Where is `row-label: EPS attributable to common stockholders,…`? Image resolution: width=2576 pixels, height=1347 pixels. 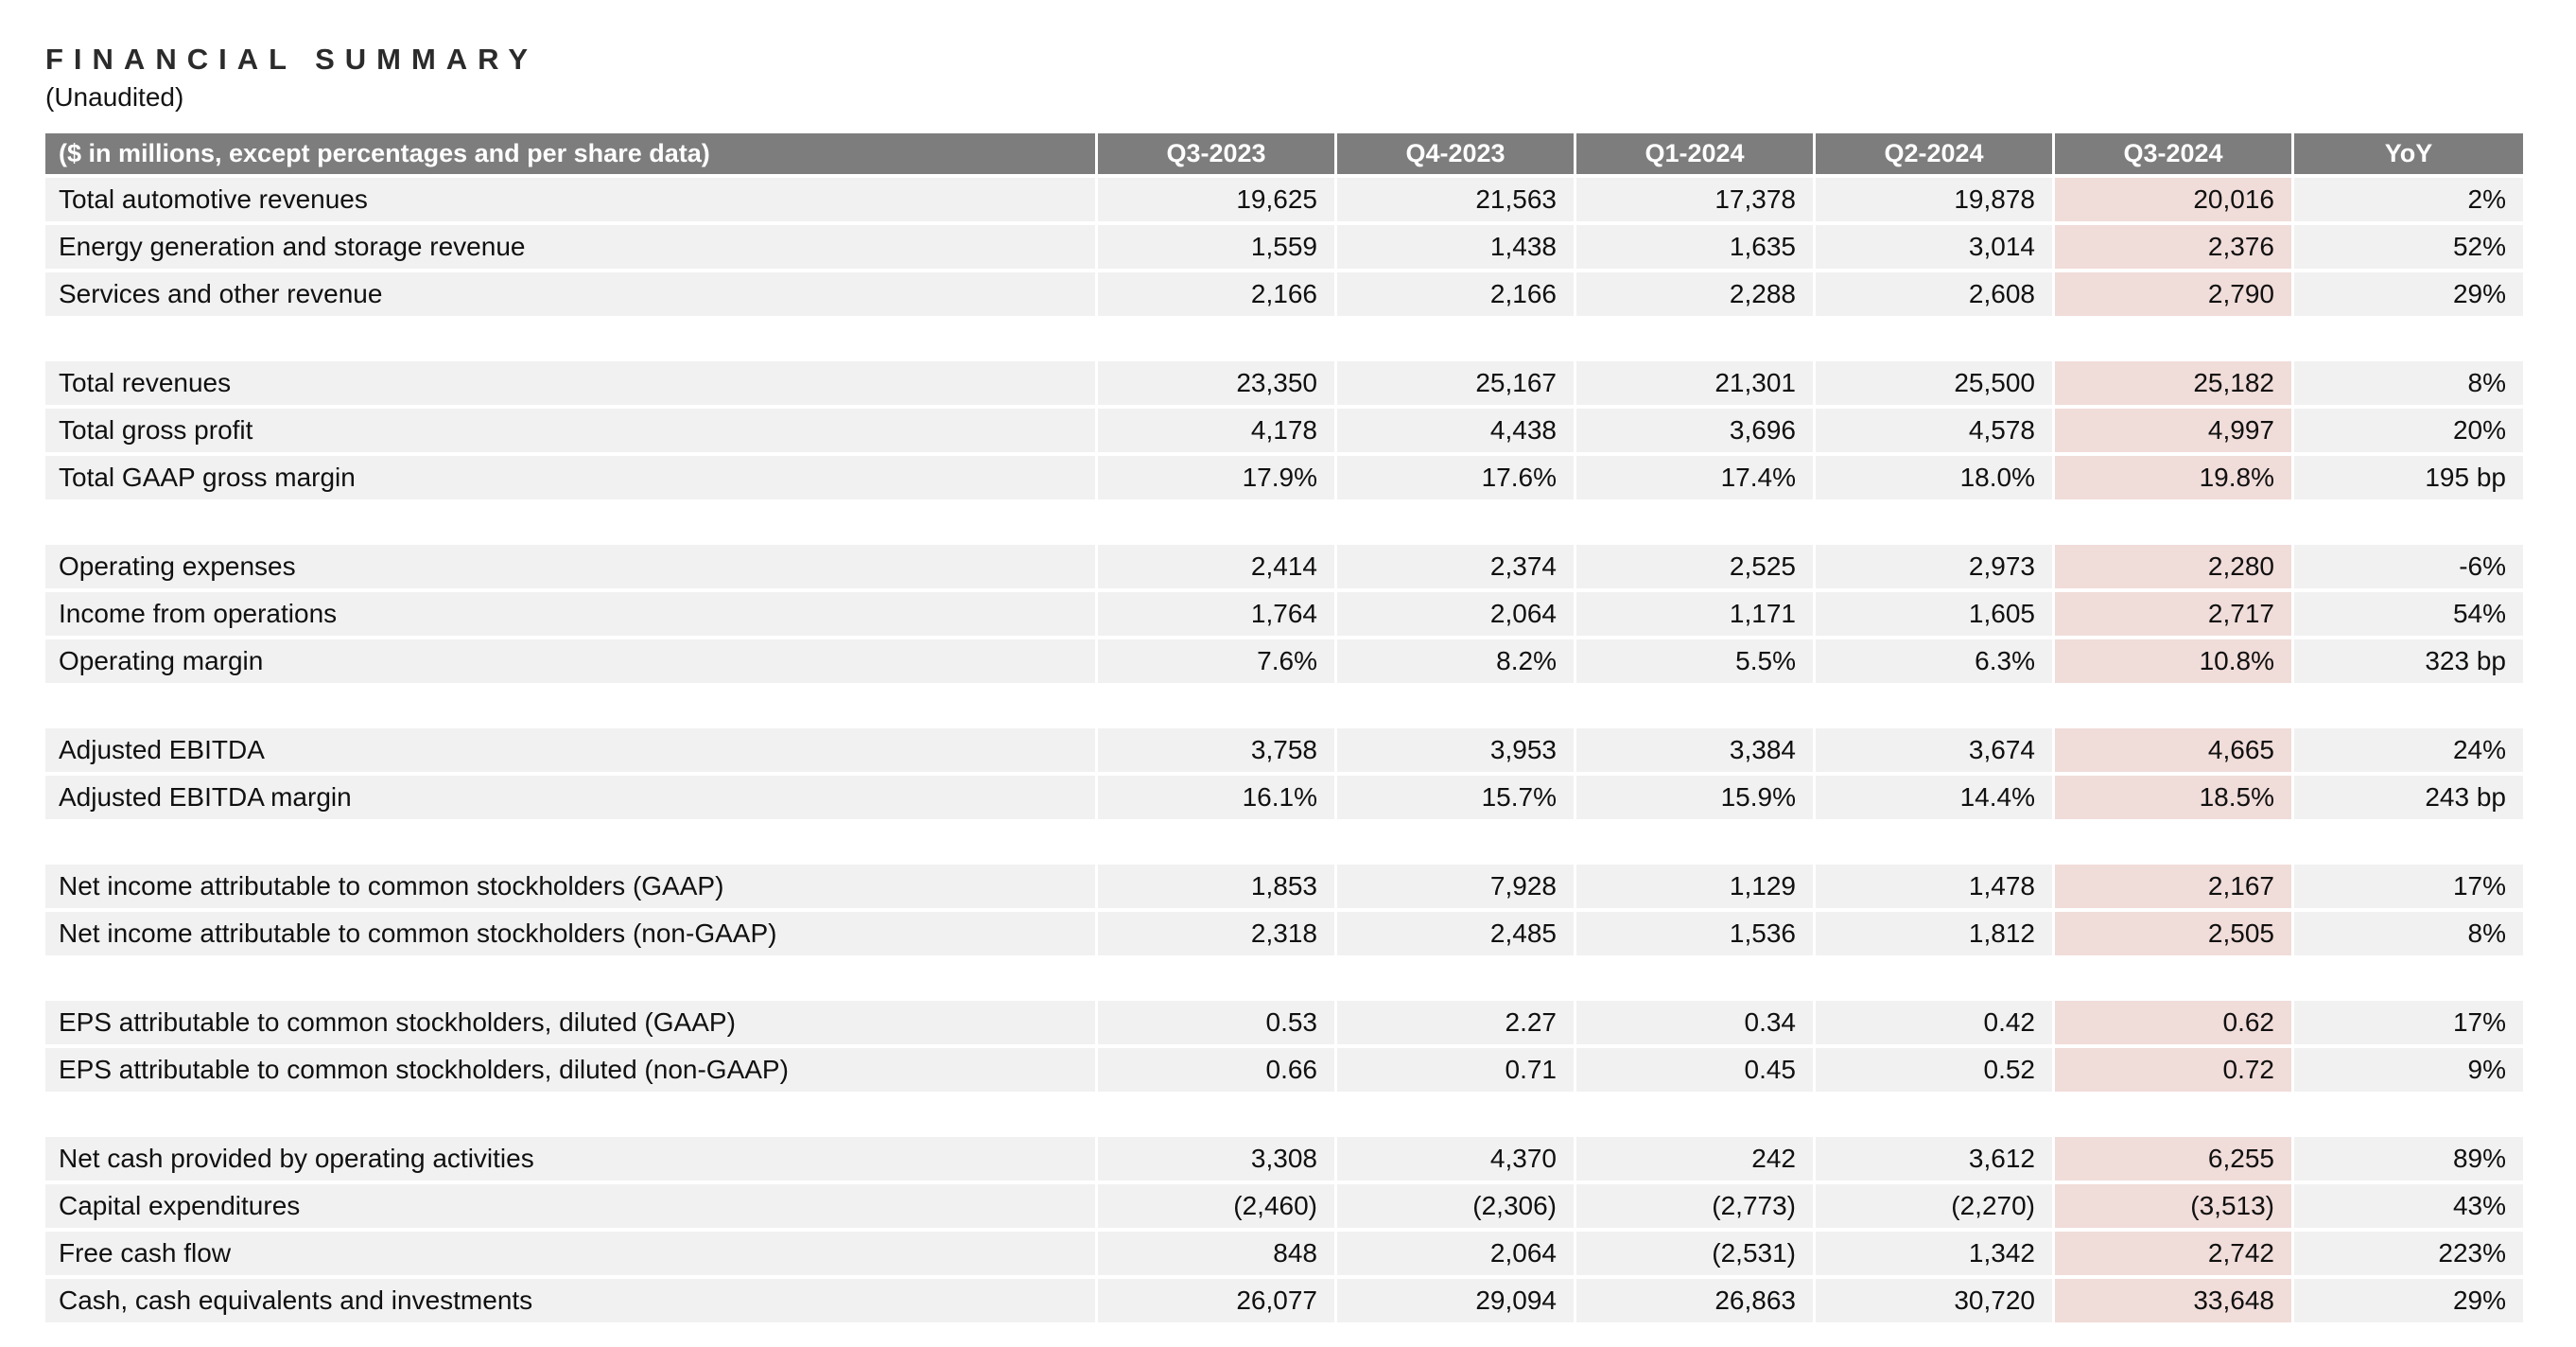 row-label: EPS attributable to common stockholders,… is located at coordinates (570, 1070).